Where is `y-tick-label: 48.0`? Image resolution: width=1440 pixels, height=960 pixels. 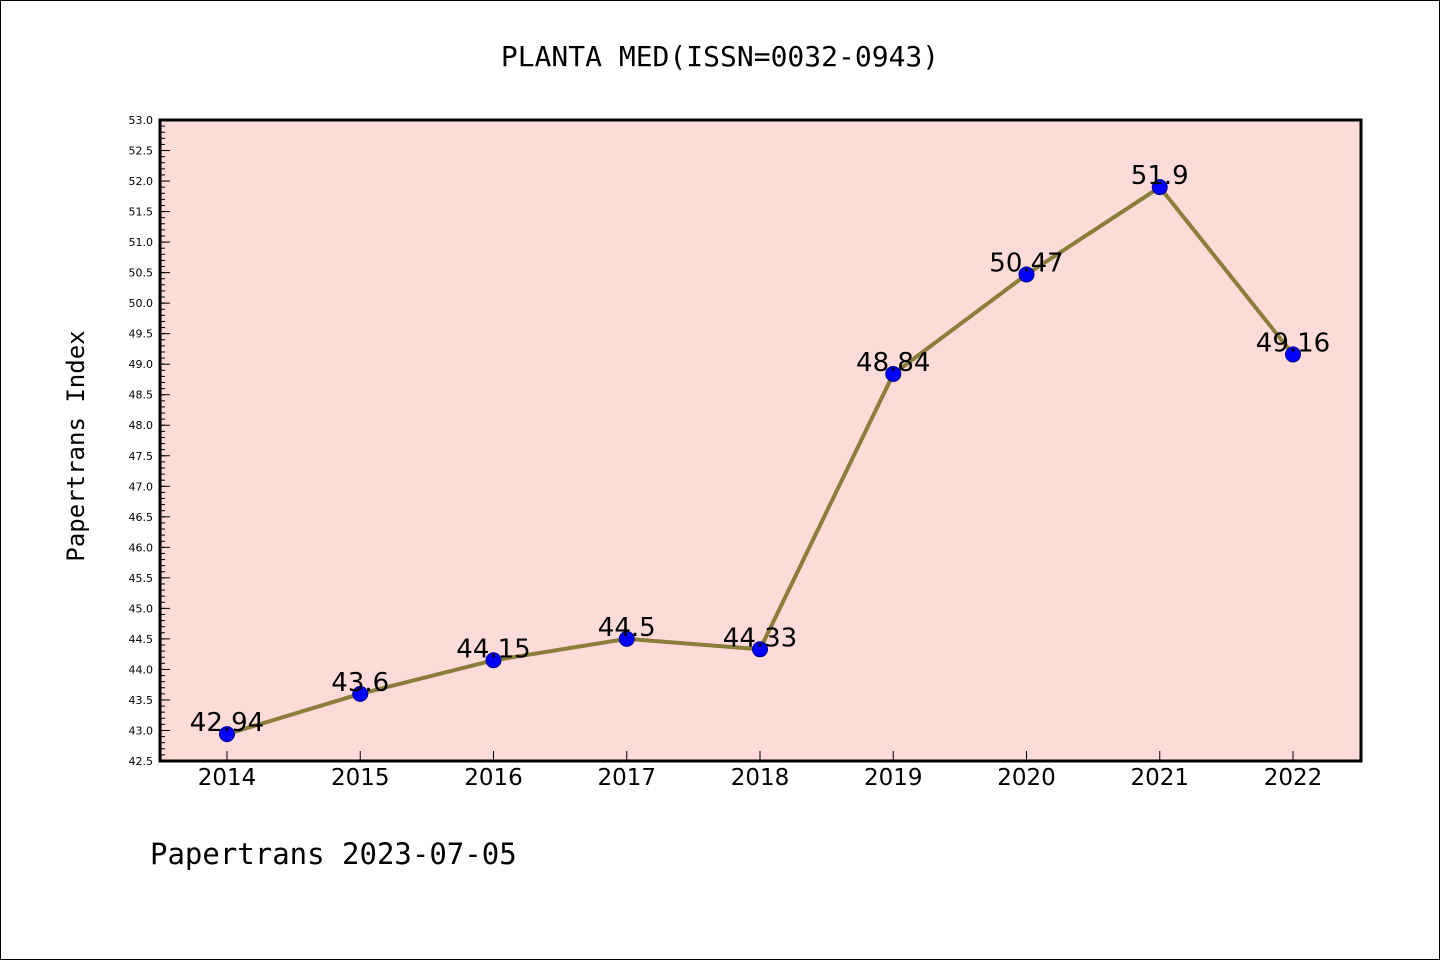
y-tick-label: 48.0 is located at coordinates (141, 425).